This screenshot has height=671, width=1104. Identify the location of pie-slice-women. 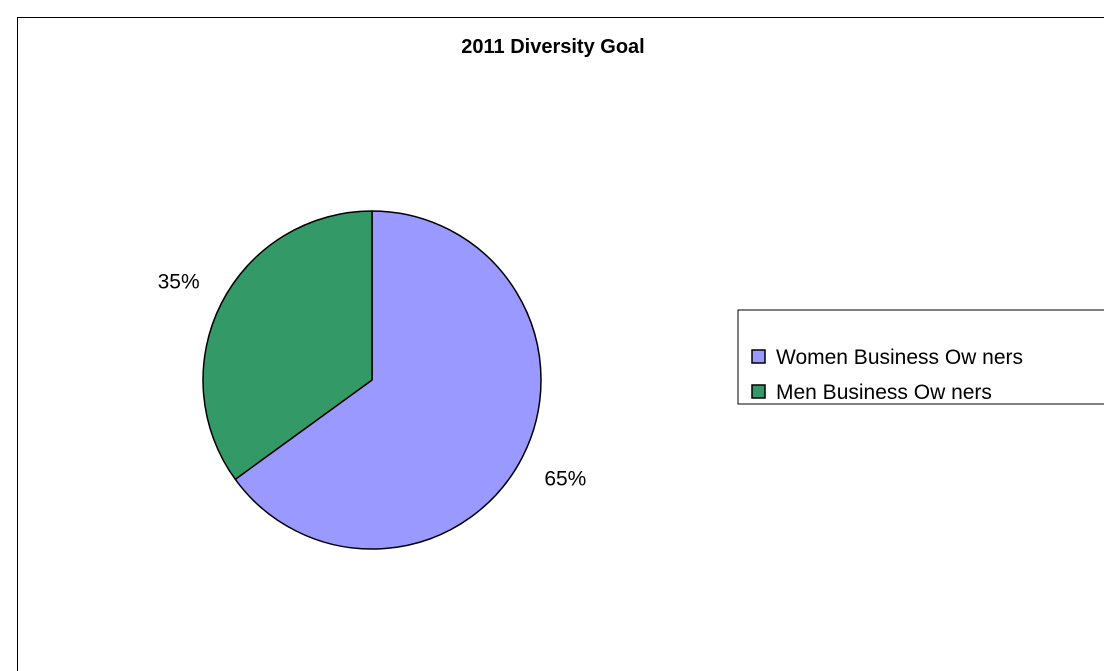
(388, 380).